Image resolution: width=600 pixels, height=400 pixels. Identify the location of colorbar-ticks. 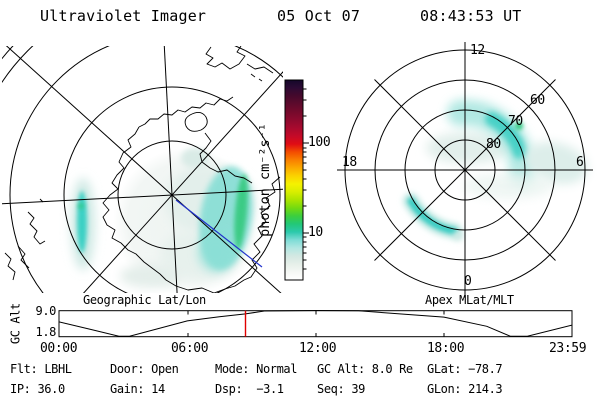
(306, 179).